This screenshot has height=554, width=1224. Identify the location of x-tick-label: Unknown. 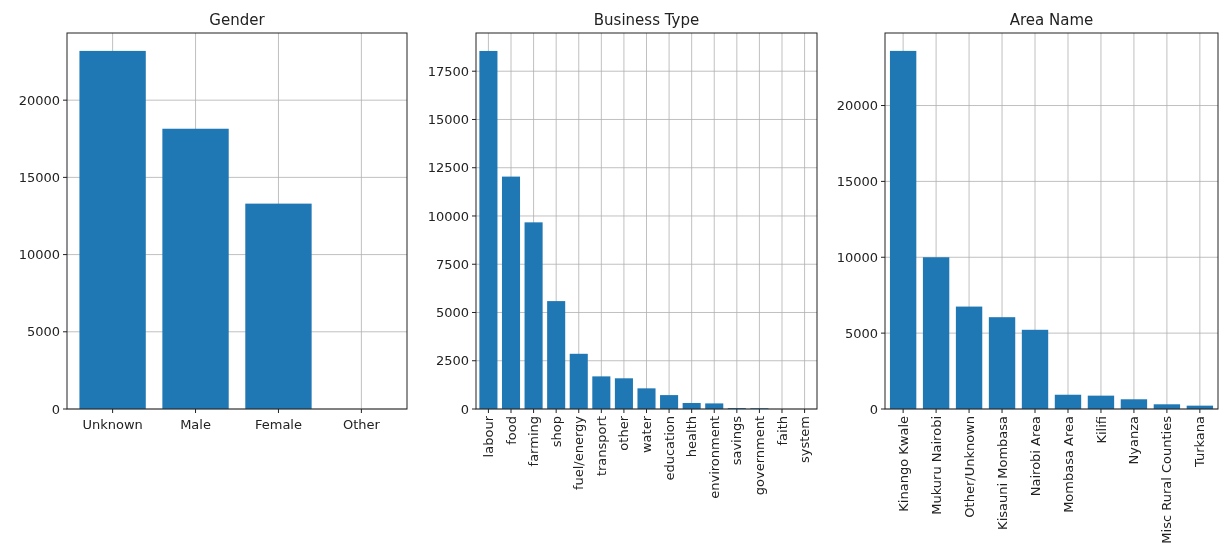
(112, 424).